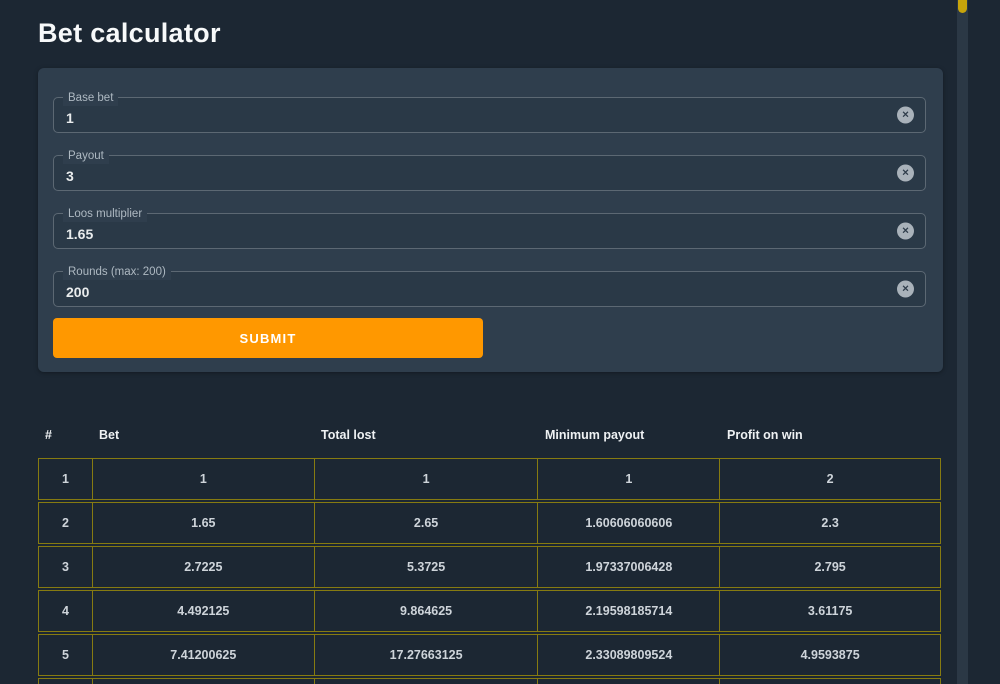  Describe the element at coordinates (962, 6) in the screenshot. I see `scrollbar-thumb` at that location.